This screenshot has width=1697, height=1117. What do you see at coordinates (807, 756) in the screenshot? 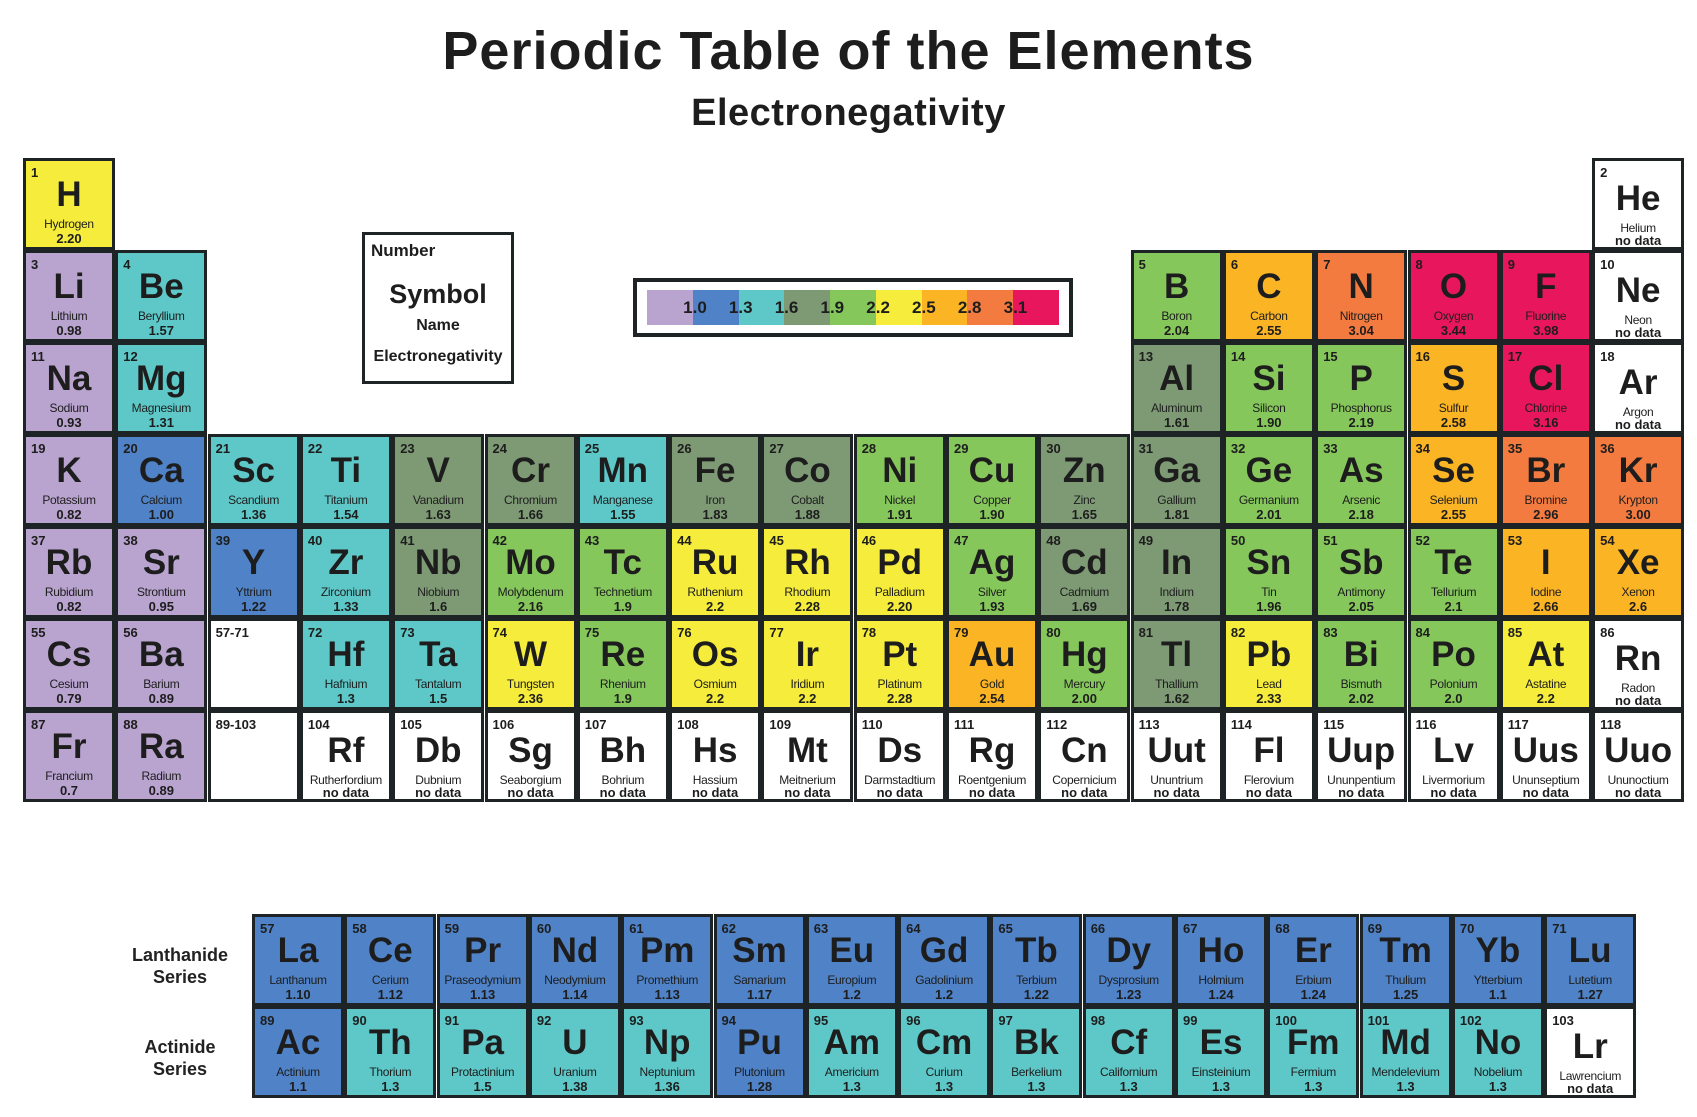
I see `element-cell-mt: 109 Mt Meitnerium no data` at bounding box center [807, 756].